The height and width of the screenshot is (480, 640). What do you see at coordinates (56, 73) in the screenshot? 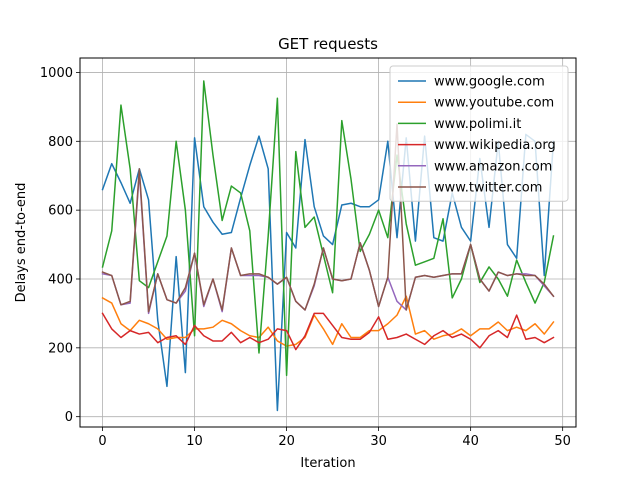
I see `y-tick-label: 1000` at bounding box center [56, 73].